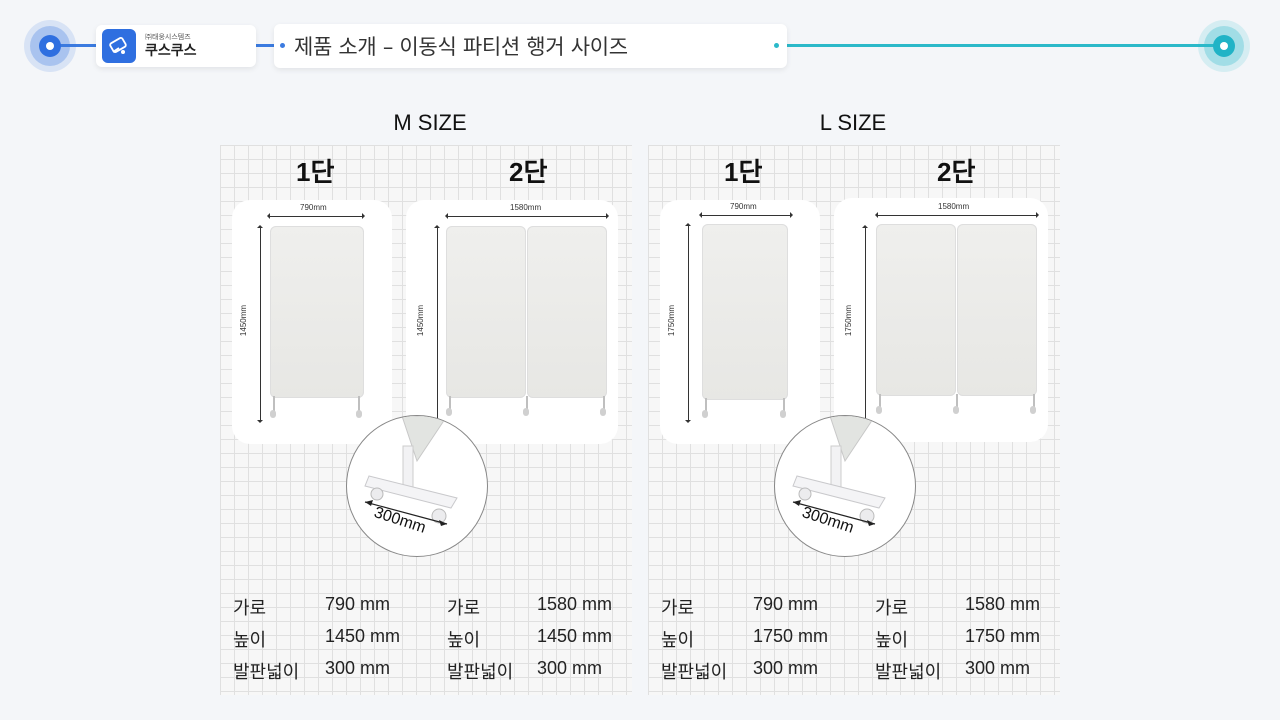 Image resolution: width=1280 pixels, height=720 pixels. Describe the element at coordinates (430, 122) in the screenshot. I see `section-label-m: M SIZE` at that location.